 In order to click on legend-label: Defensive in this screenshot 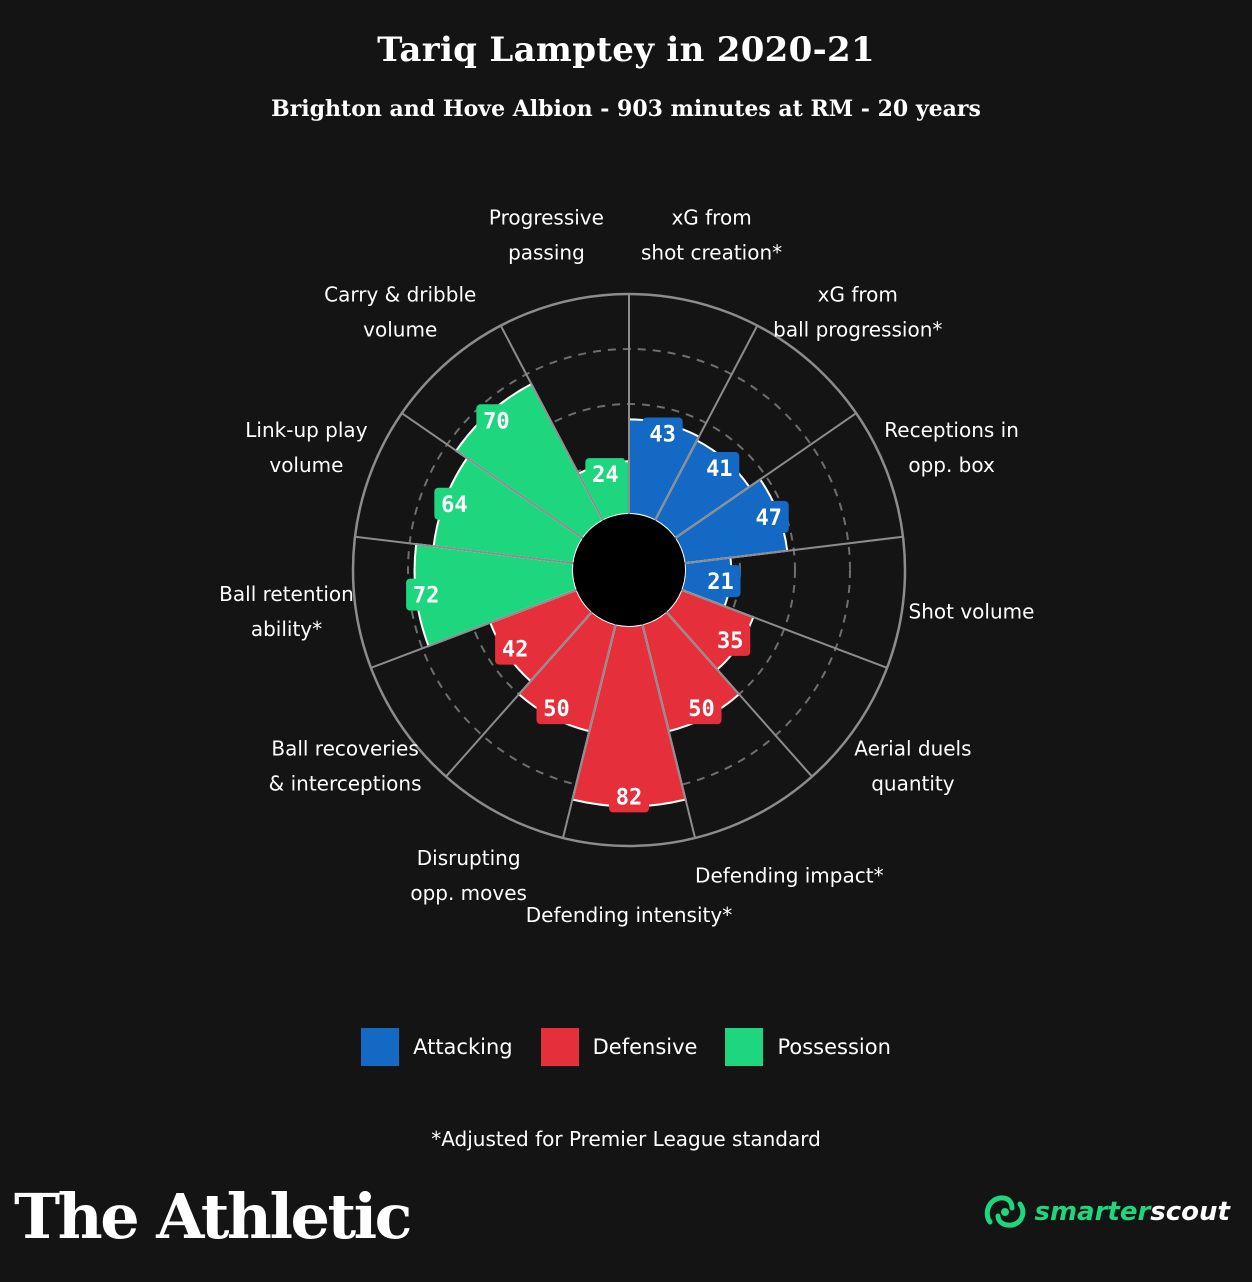, I will do `click(645, 1047)`.